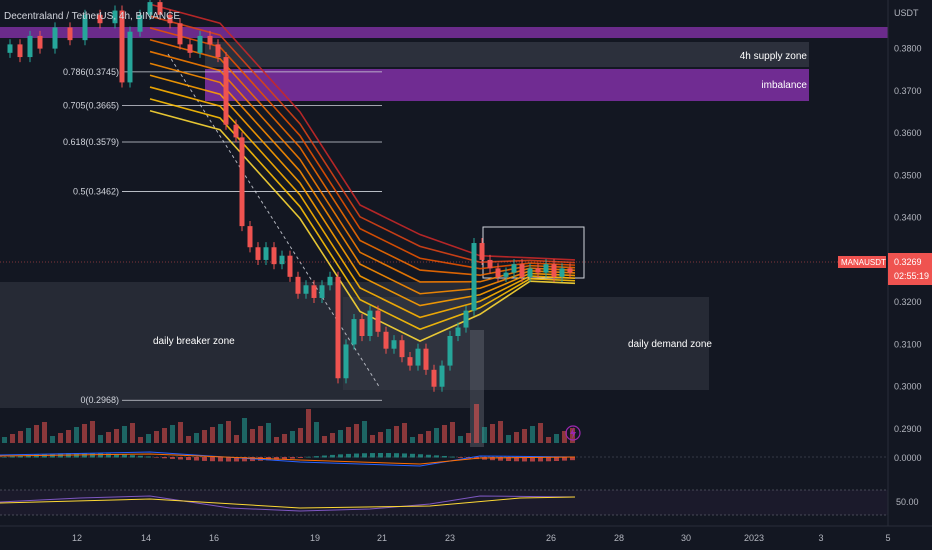 This screenshot has height=550, width=932. I want to click on symbol-title: Decentraland / TetherUS, 4h, BINANCE, so click(92, 16).